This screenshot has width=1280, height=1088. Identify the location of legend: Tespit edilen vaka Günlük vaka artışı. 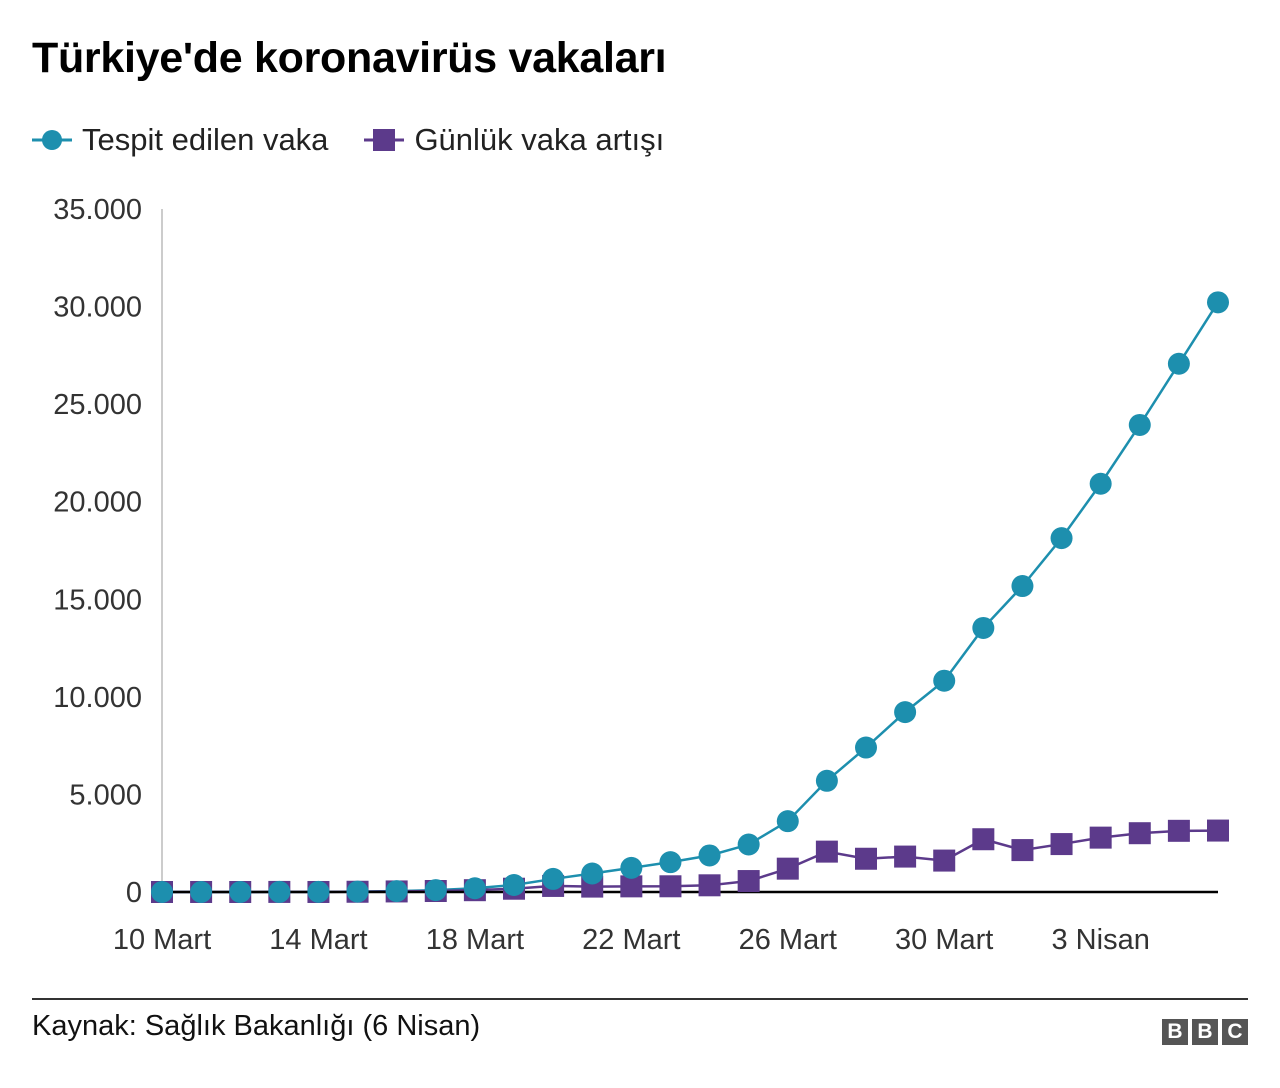
(366, 140).